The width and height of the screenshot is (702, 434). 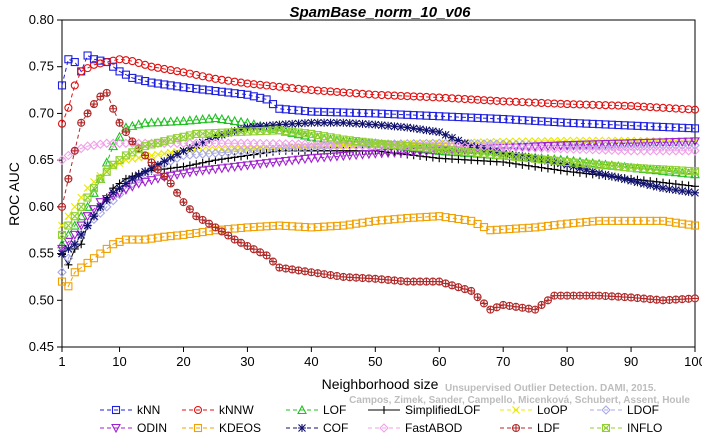 I want to click on x-tick-label: 60, so click(x=439, y=361).